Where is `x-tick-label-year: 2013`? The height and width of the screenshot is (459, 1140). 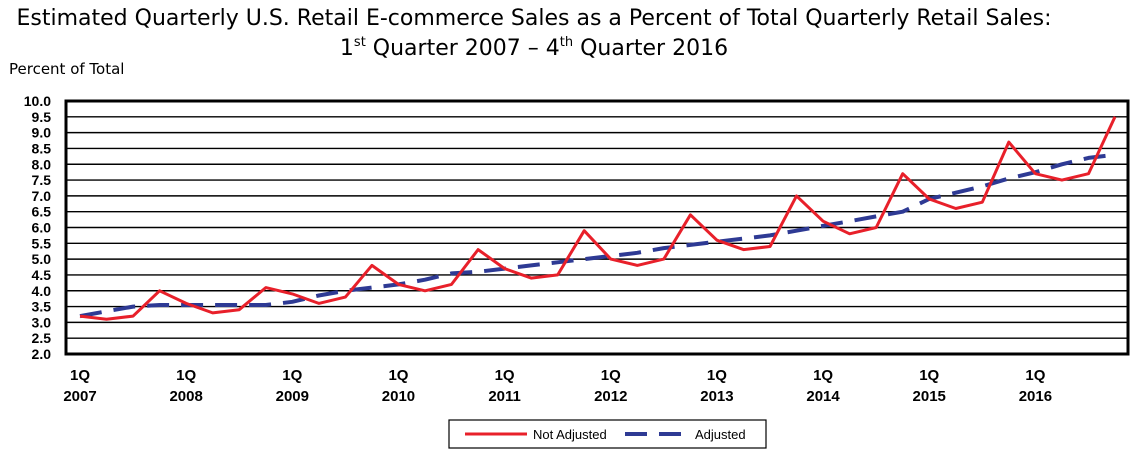 x-tick-label-year: 2013 is located at coordinates (716, 396).